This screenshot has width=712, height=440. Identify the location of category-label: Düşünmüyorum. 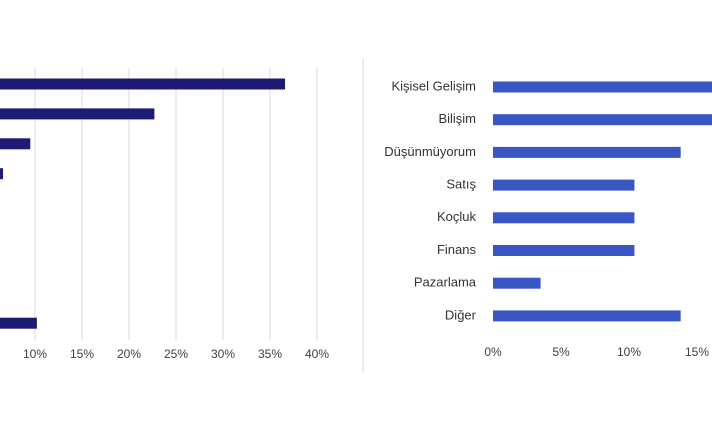
(430, 151).